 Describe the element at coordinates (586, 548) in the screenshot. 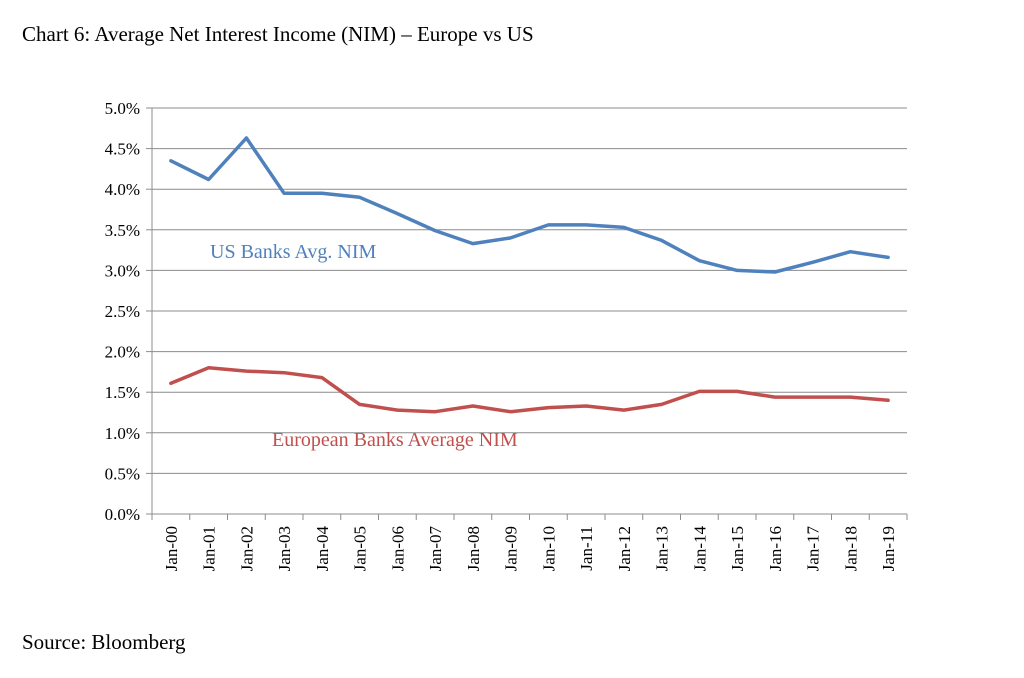

I see `x-tick-label: Jan-11` at that location.